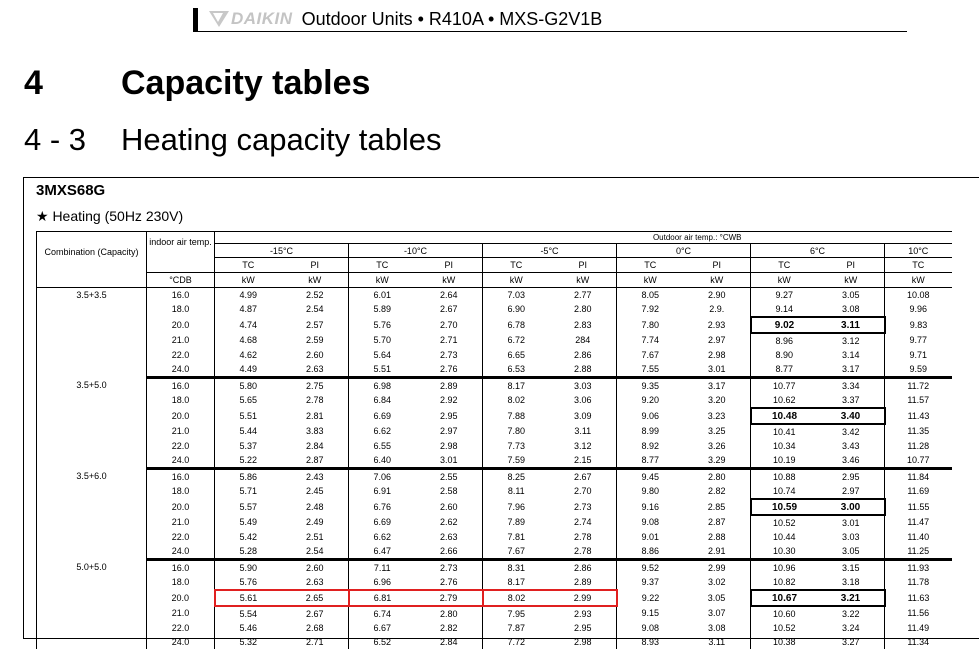 Image resolution: width=979 pixels, height=649 pixels. What do you see at coordinates (851, 628) in the screenshot?
I see `pi-value: 3.24` at bounding box center [851, 628].